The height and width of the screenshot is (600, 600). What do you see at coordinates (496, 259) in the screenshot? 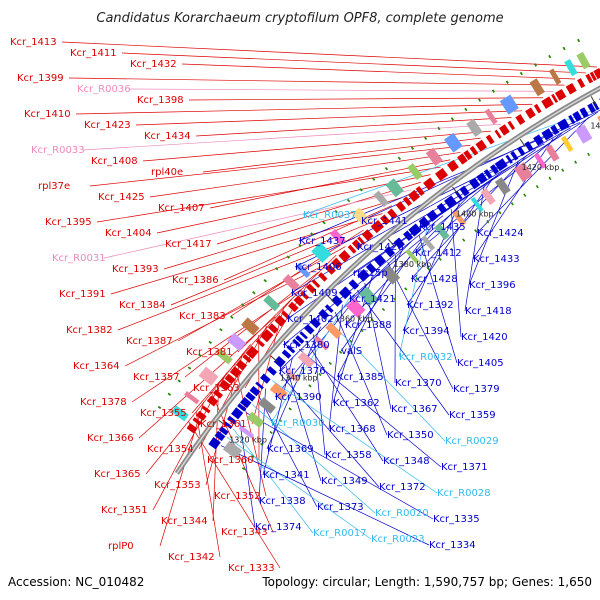
I see `reverse-gene-label: Kcr_1433` at bounding box center [496, 259].